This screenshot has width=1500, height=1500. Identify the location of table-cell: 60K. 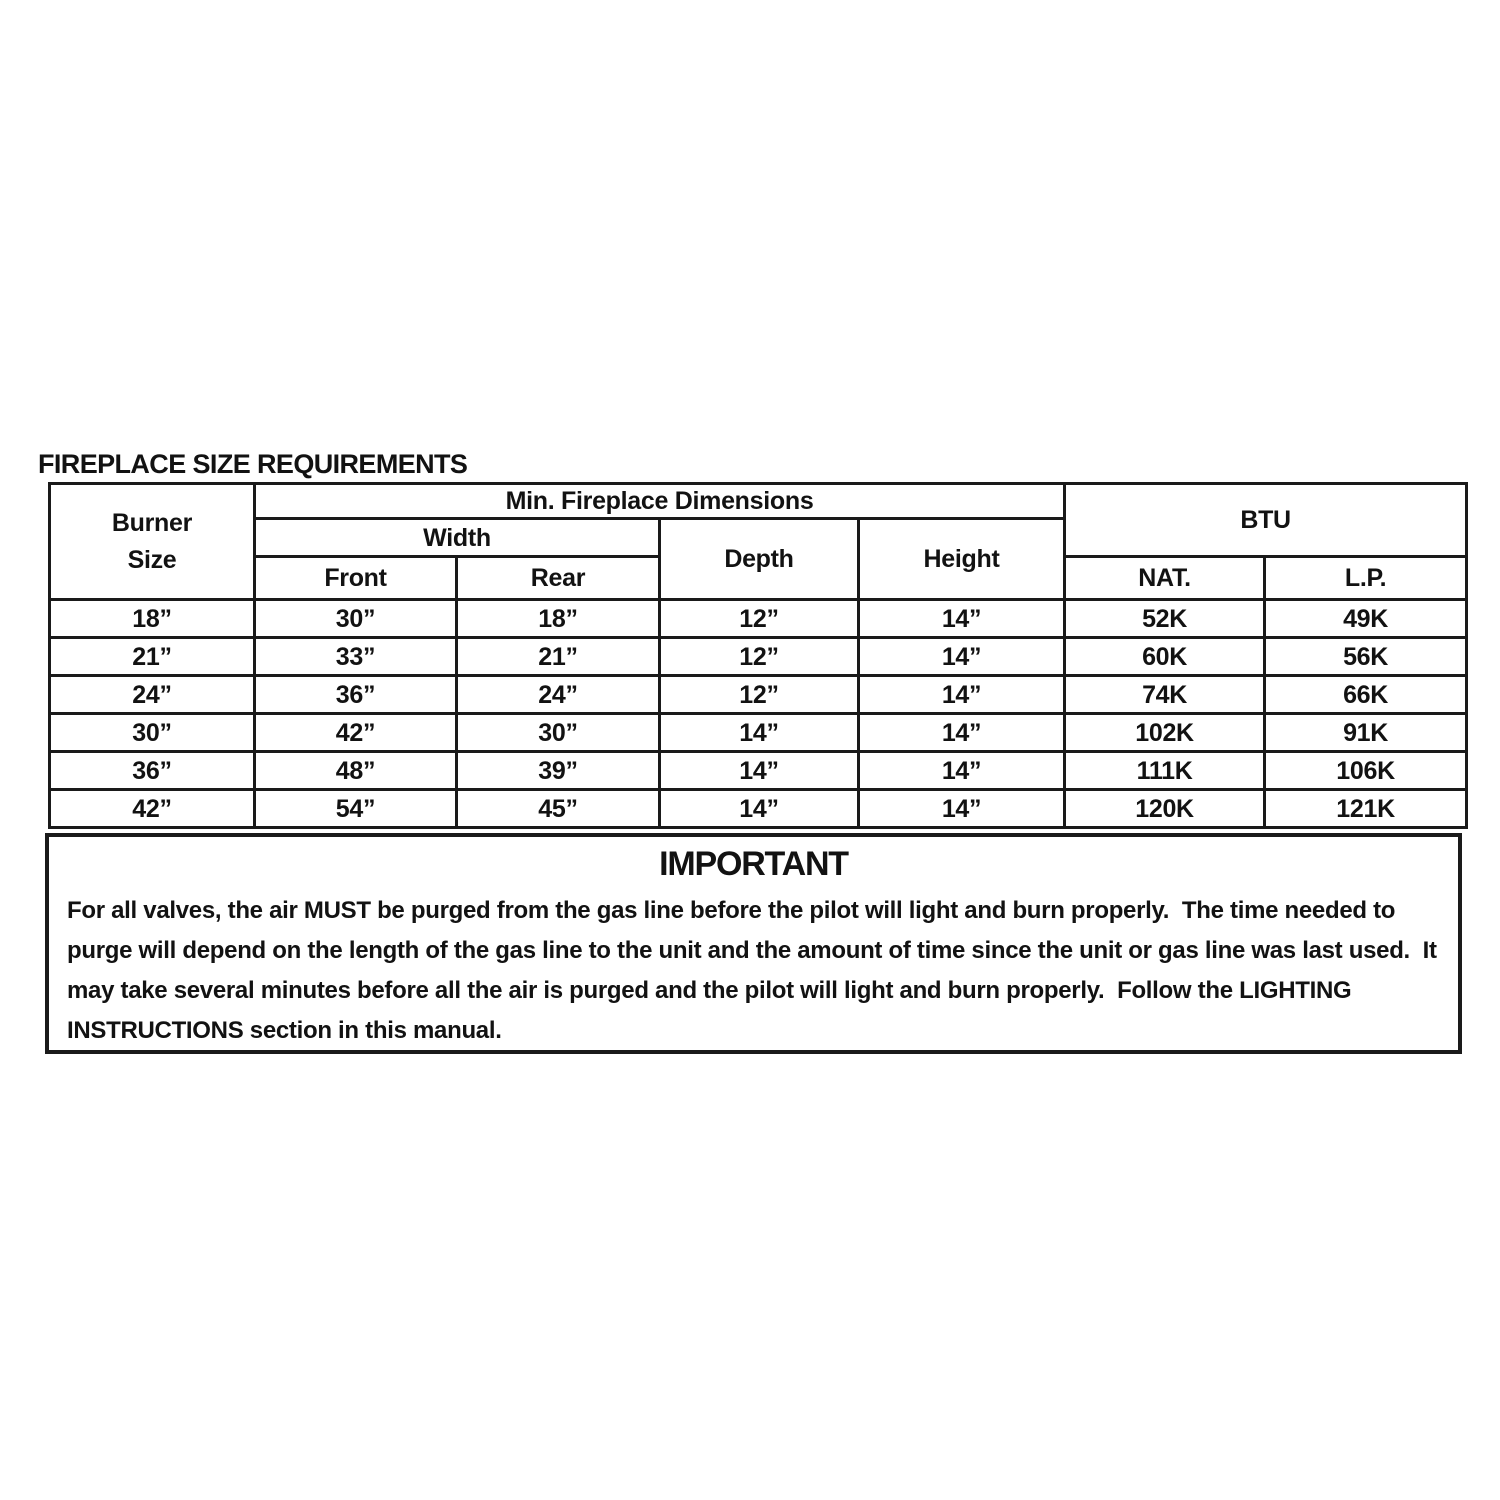
(1165, 656).